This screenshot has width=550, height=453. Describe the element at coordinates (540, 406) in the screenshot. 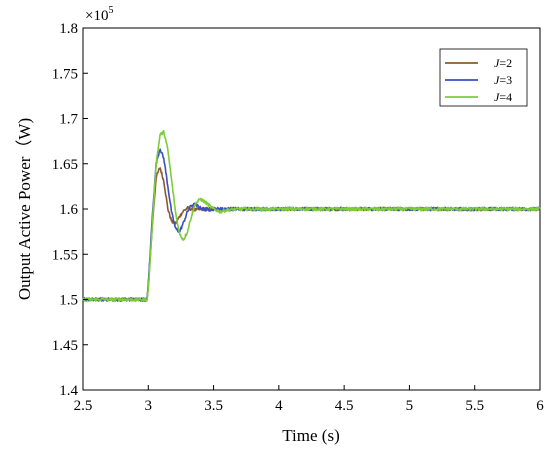

I see `x-tick-label: 6` at that location.